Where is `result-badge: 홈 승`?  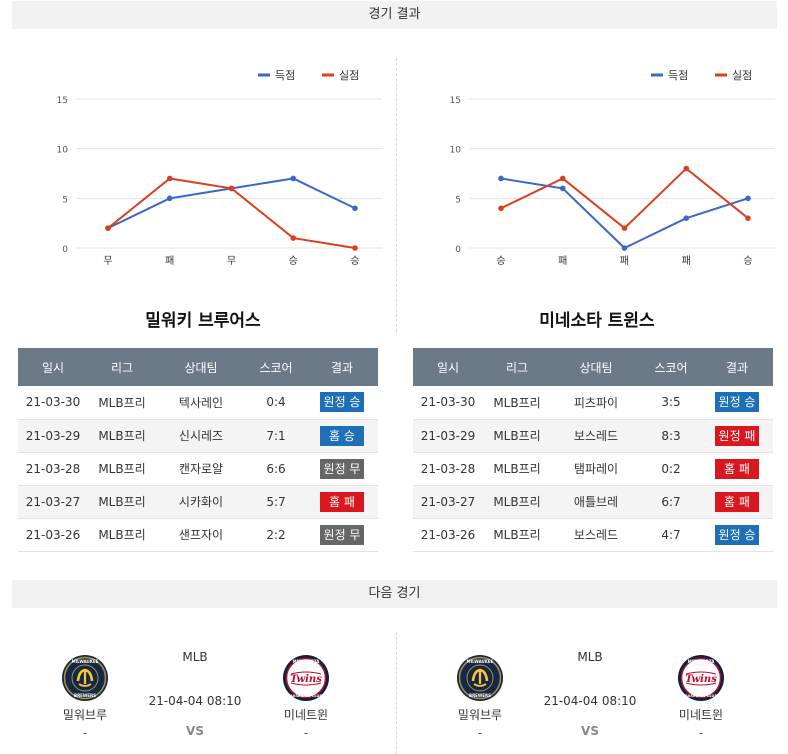 result-badge: 홈 승 is located at coordinates (342, 435).